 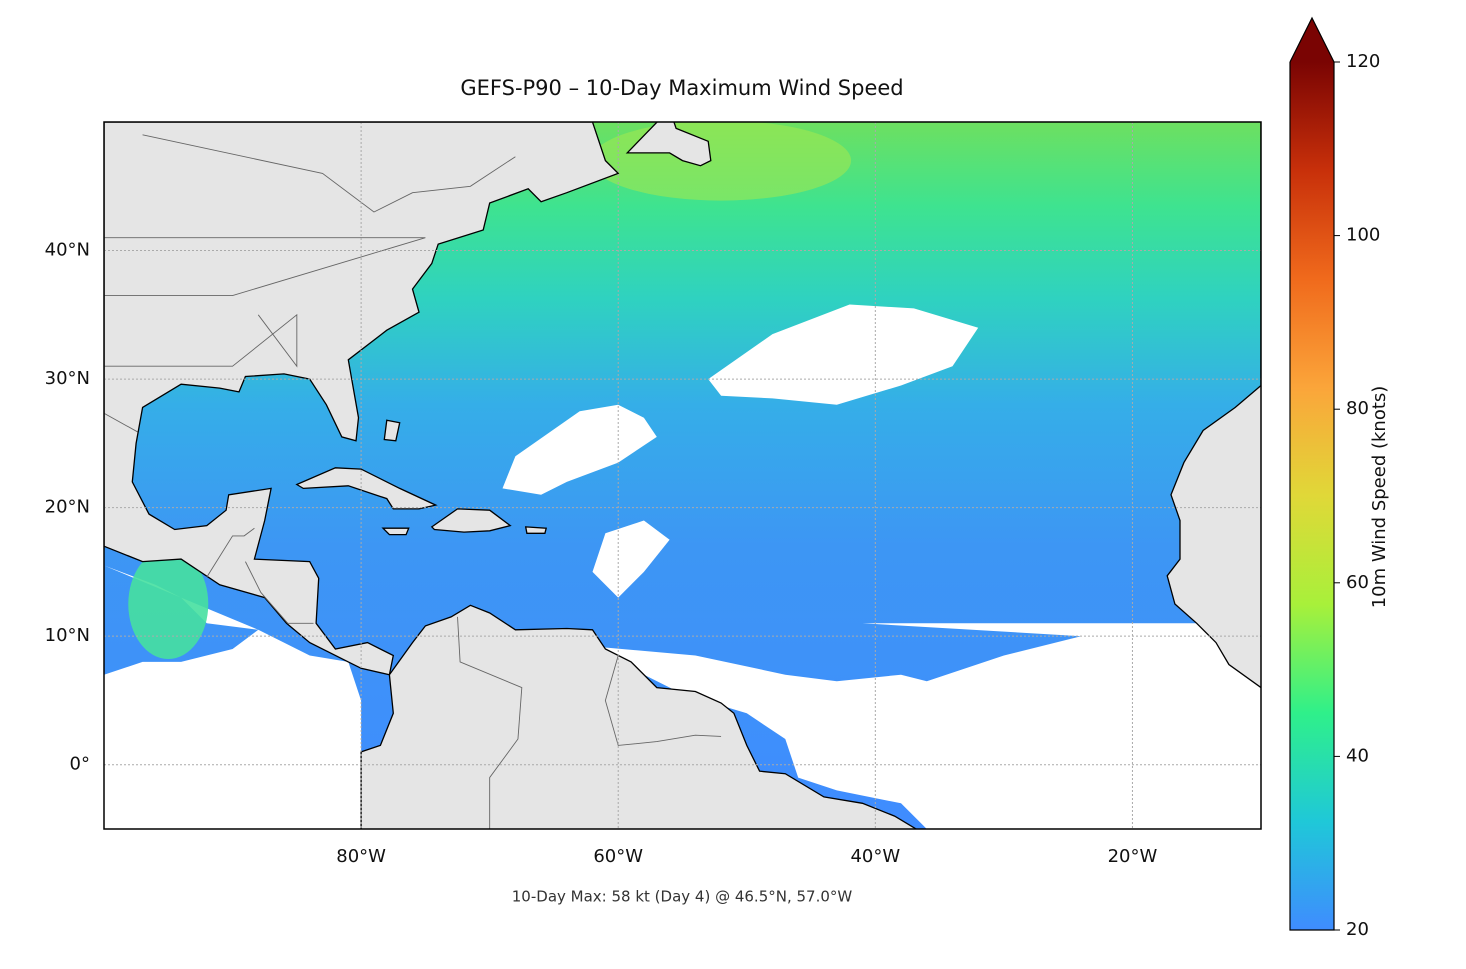 What do you see at coordinates (1357, 582) in the screenshot?
I see `colorbar-tick-label: 60` at bounding box center [1357, 582].